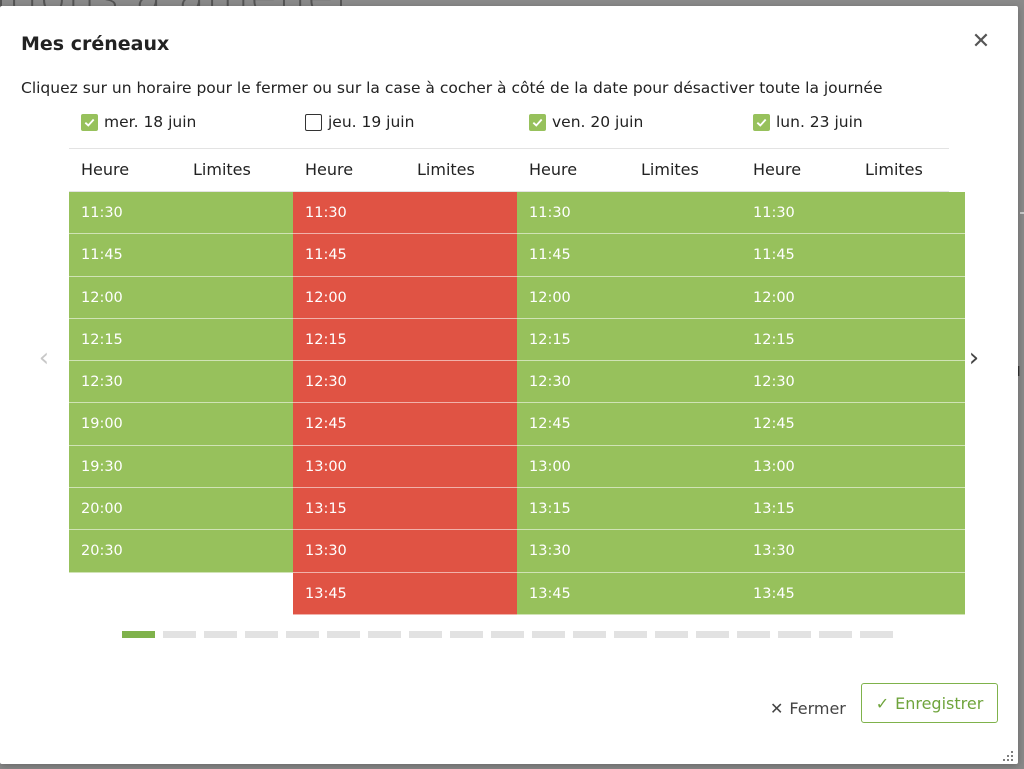 This screenshot has width=1024, height=769. I want to click on pager, so click(507, 634).